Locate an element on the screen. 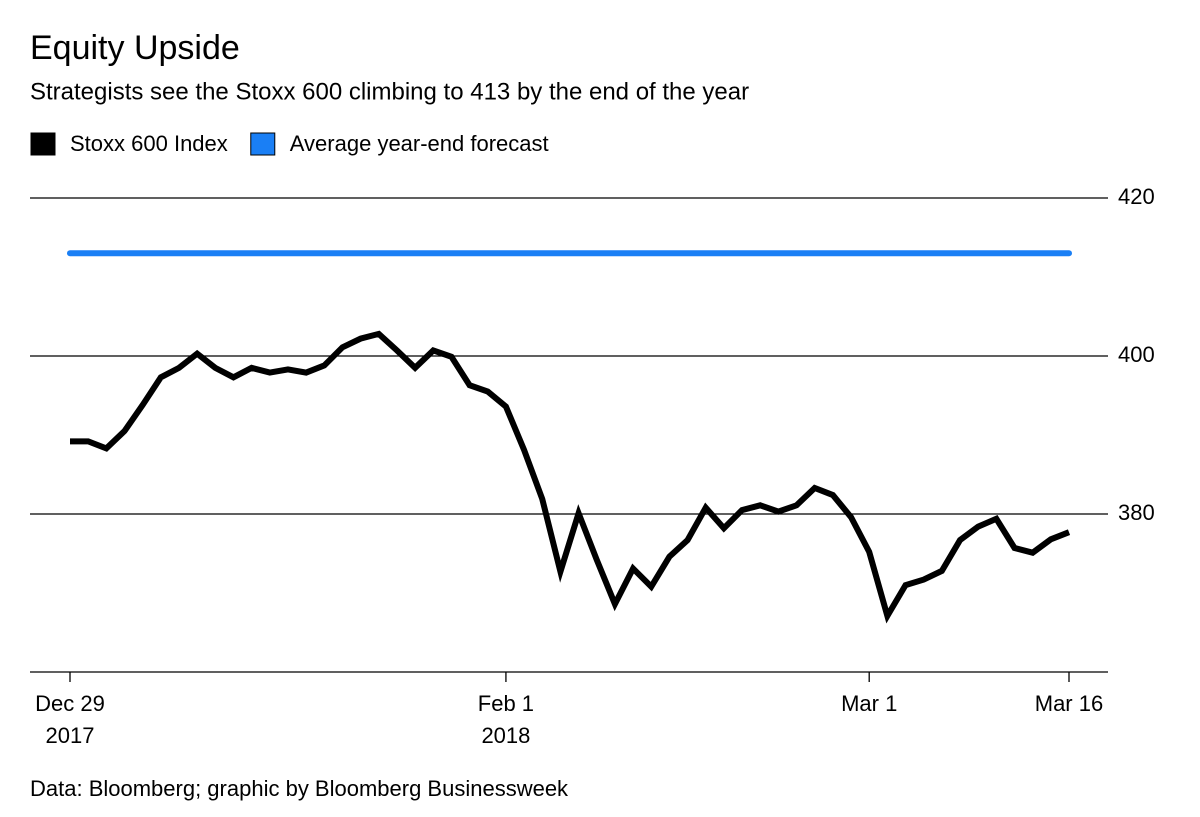  x-tick-label: Feb 1 2018 is located at coordinates (506, 719).